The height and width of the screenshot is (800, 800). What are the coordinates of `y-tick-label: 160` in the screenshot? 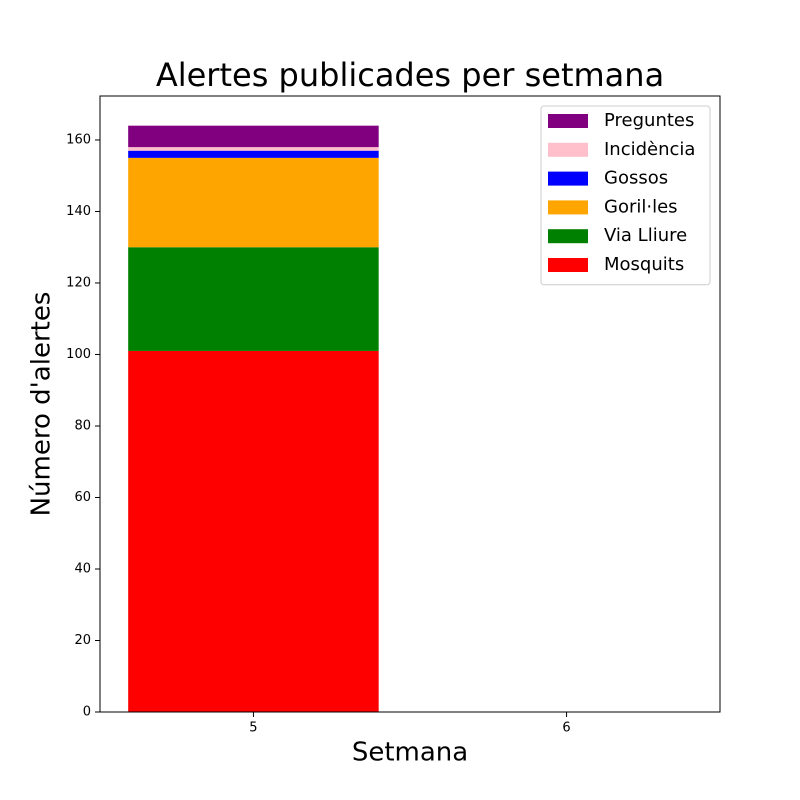 It's located at (78, 139).